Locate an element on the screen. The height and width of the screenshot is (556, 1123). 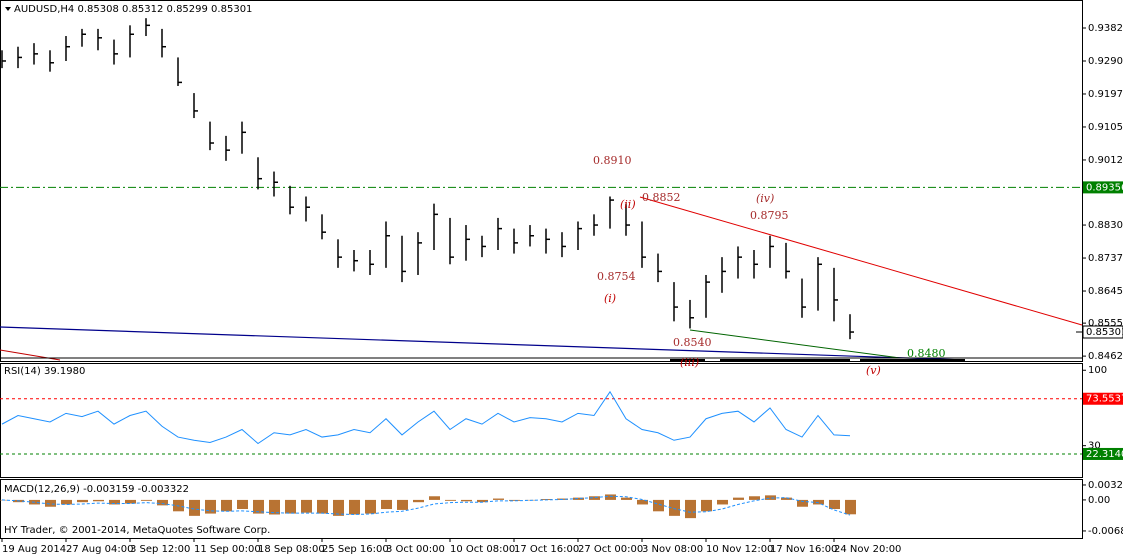
y-tick-label: 100 is located at coordinates (1097, 370).